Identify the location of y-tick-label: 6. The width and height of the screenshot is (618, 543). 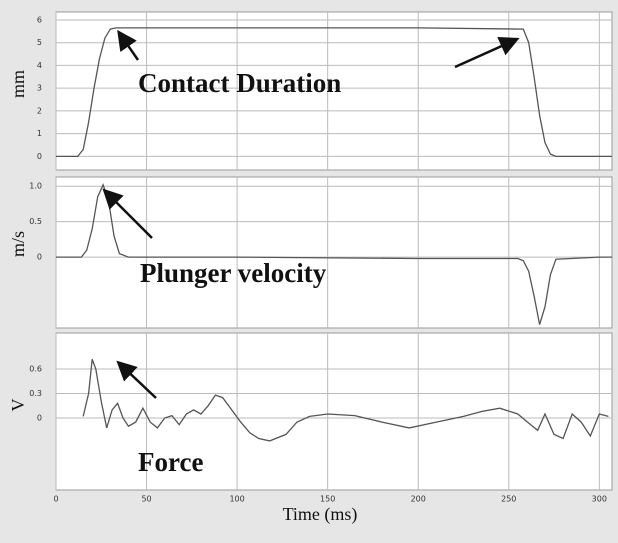
(39, 19).